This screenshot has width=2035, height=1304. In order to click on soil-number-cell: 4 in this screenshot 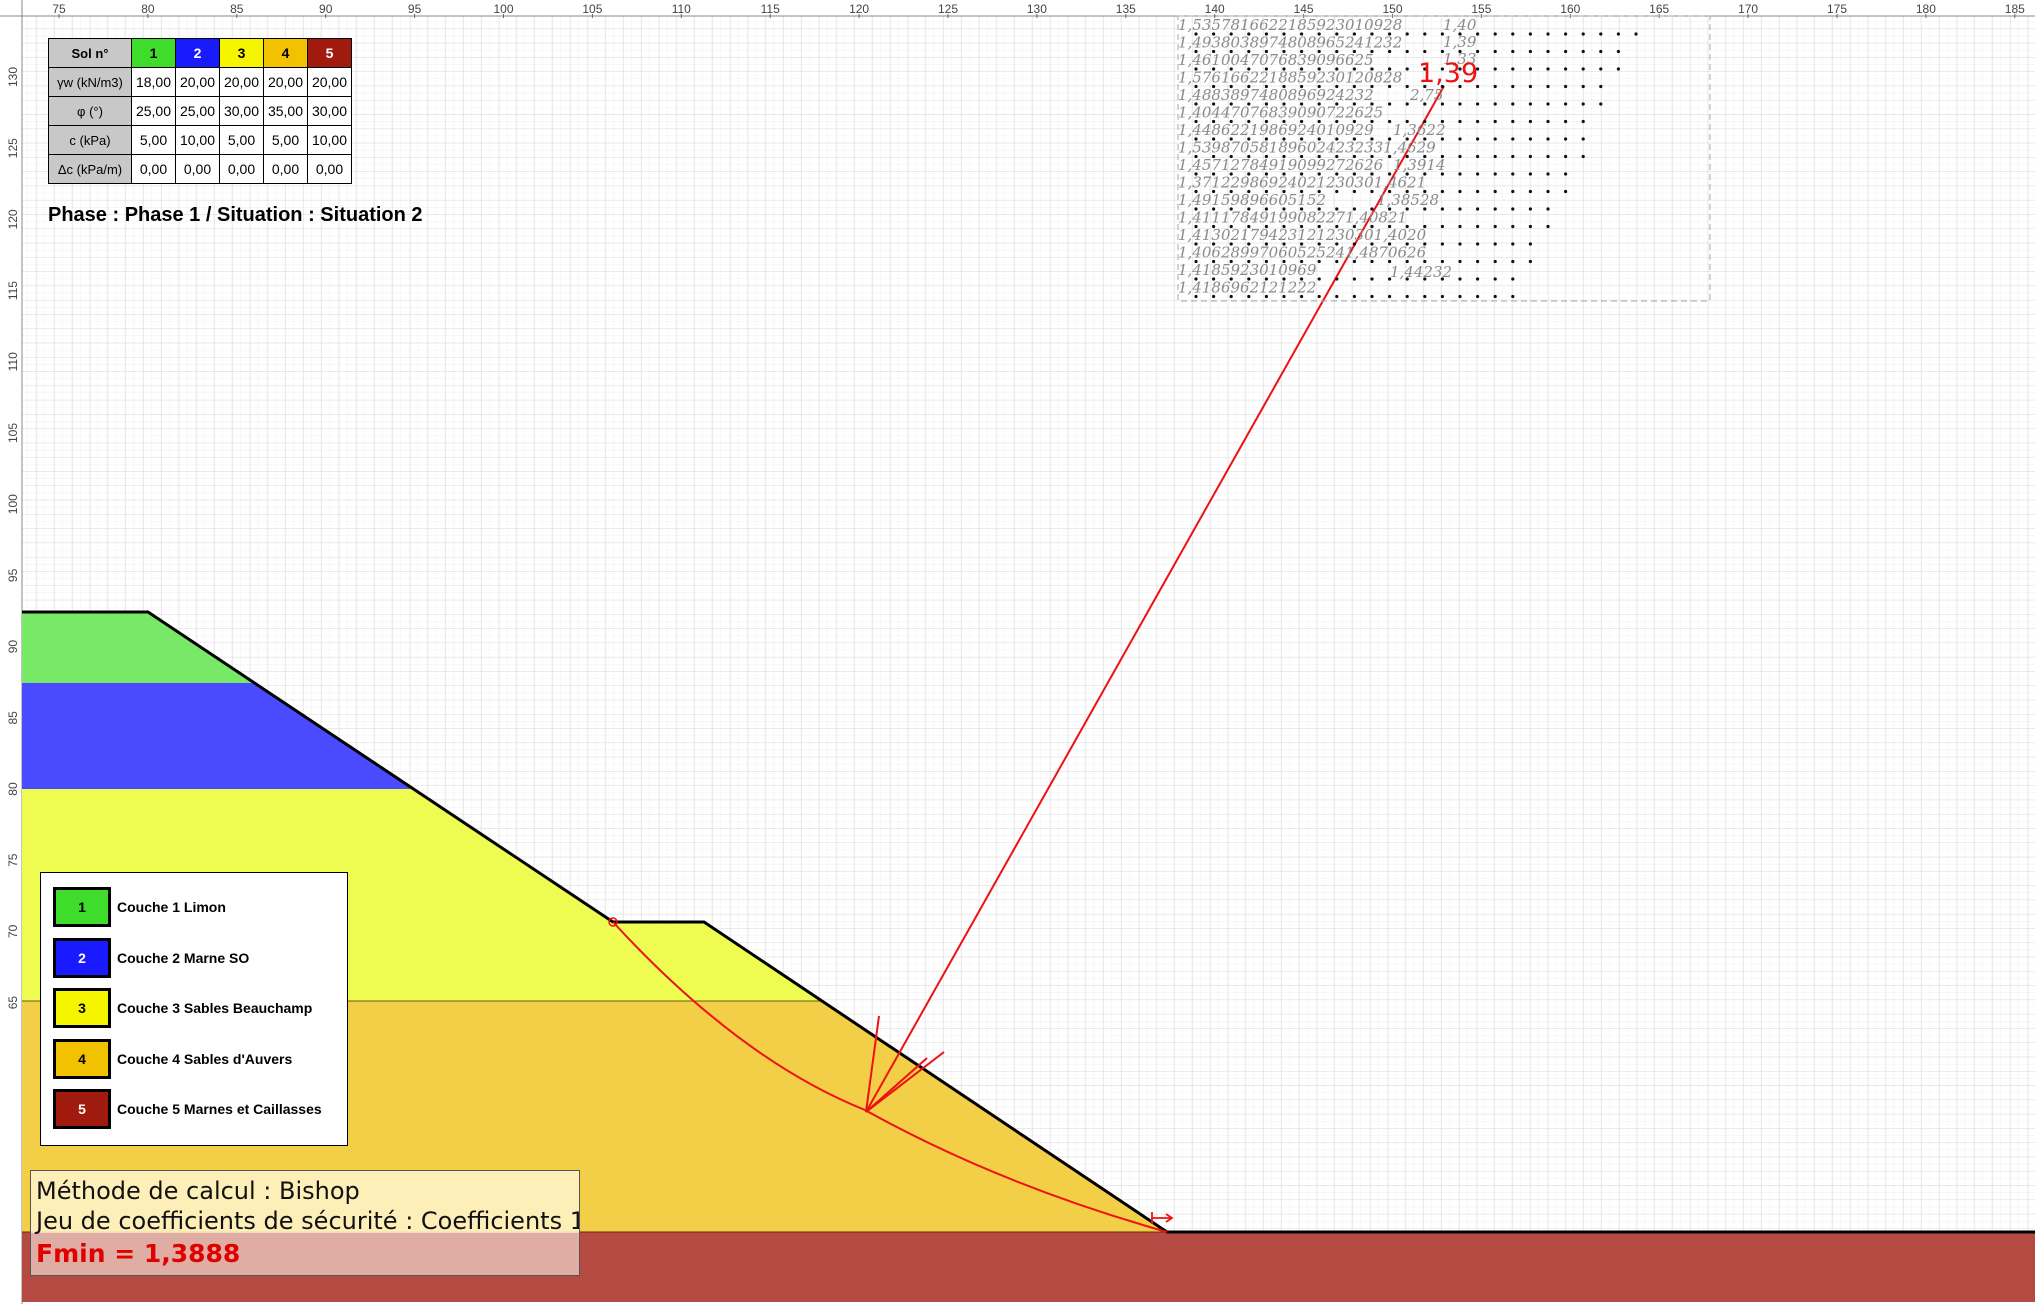, I will do `click(285, 53)`.